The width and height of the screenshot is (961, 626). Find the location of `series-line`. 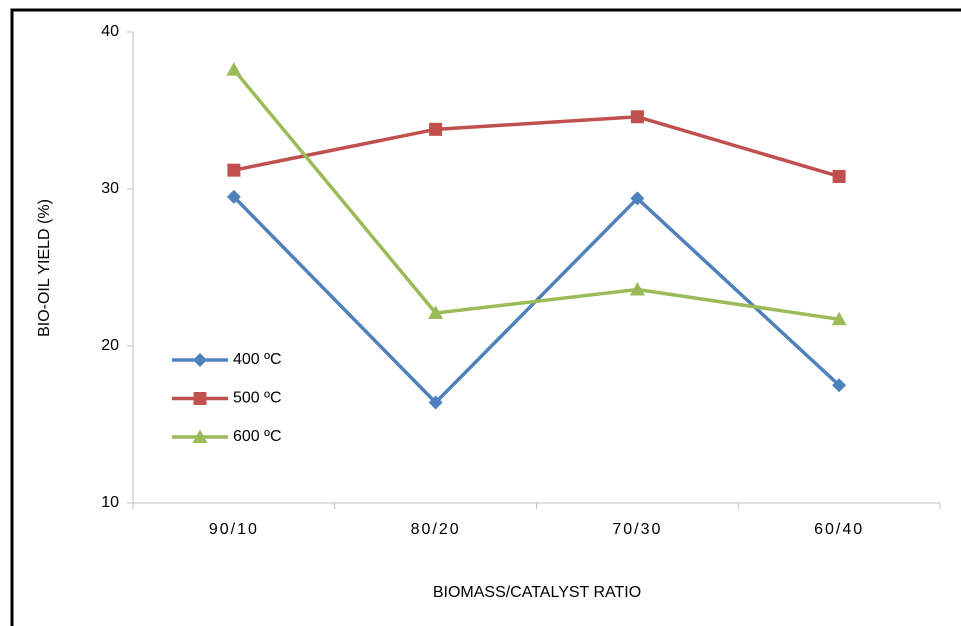

series-line is located at coordinates (536, 147).